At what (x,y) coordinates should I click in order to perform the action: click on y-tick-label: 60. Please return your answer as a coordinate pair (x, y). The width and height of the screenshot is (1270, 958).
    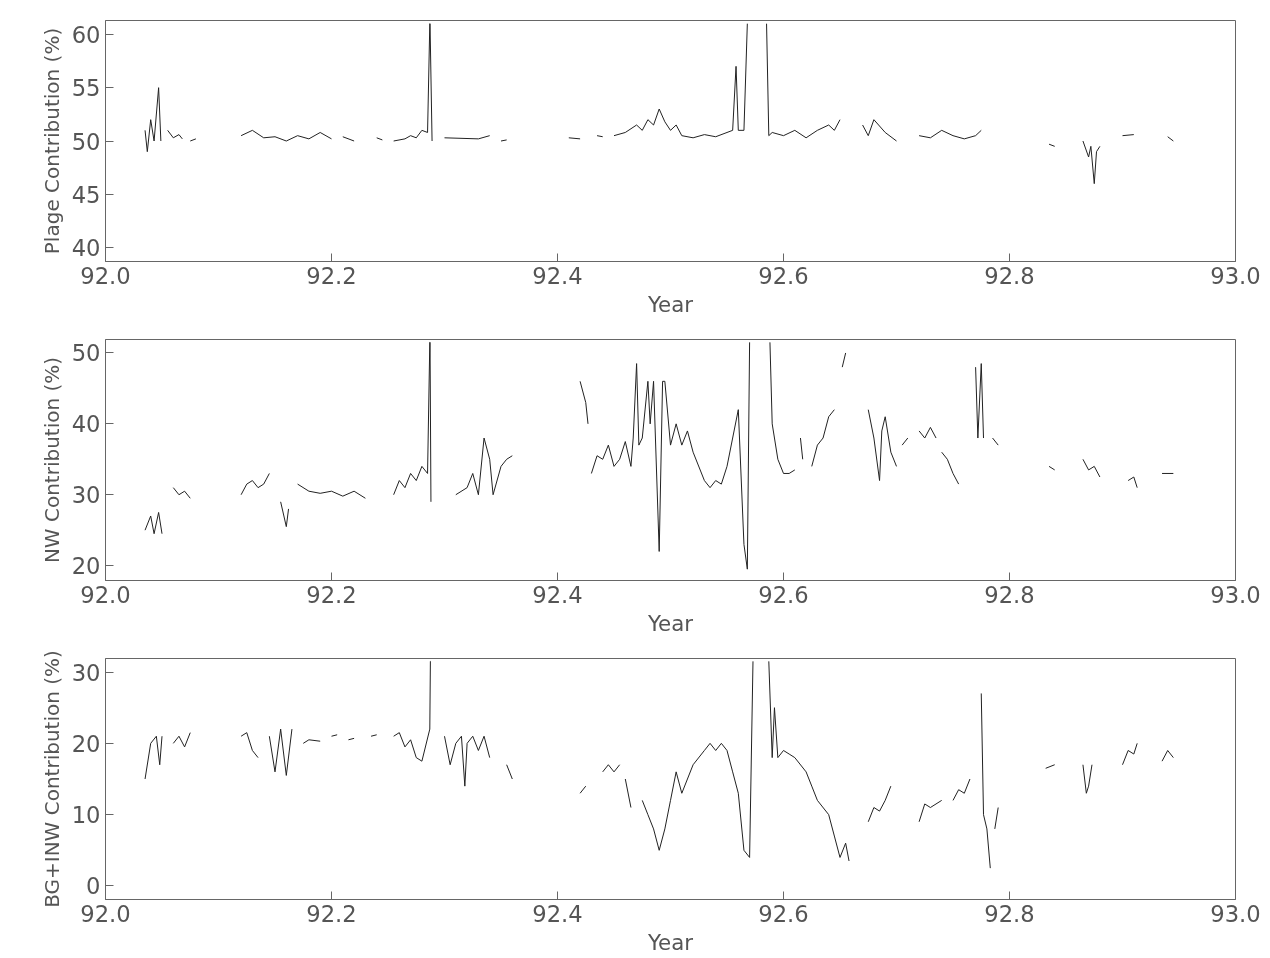
    Looking at the image, I should click on (86, 34).